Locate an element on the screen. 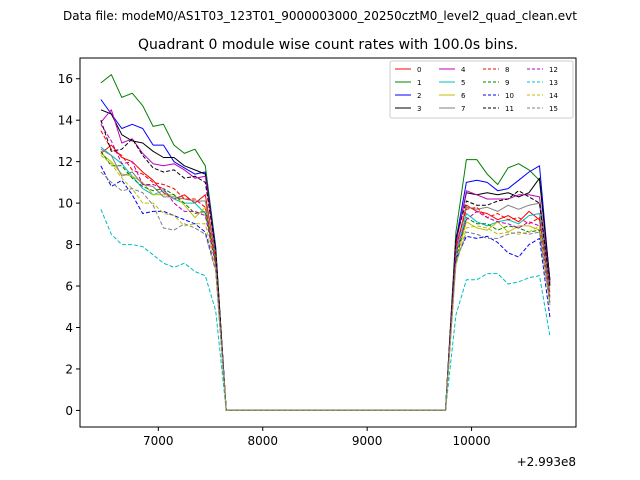 This screenshot has height=480, width=640. y-tick-label: 8 is located at coordinates (69, 245).